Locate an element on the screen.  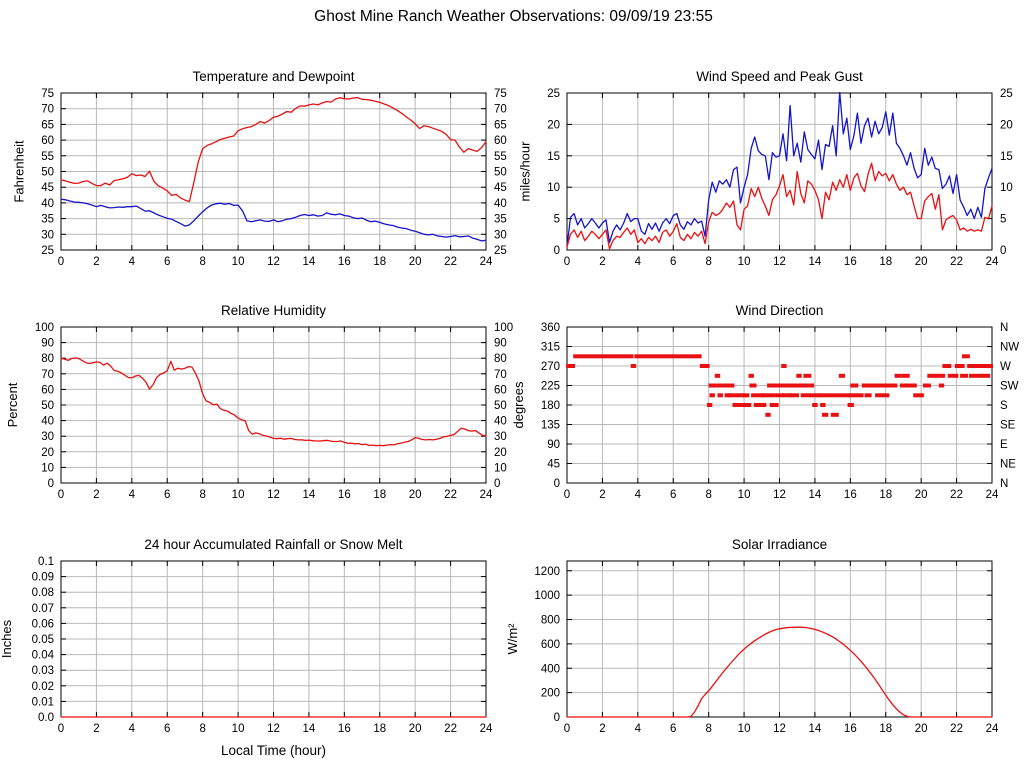
right-tick-label: 10 is located at coordinates (1006, 188).